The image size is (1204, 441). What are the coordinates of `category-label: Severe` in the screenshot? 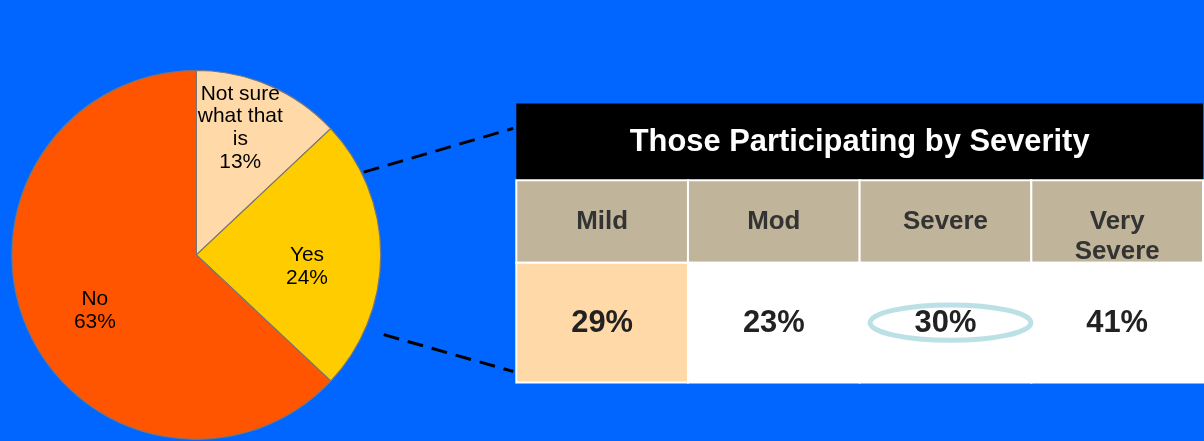 It's located at (945, 220).